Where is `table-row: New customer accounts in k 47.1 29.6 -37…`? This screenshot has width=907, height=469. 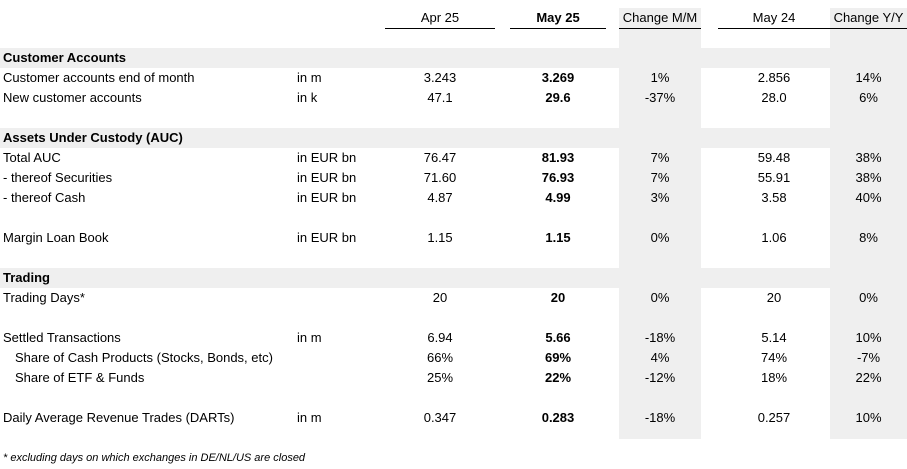
table-row: New customer accounts in k 47.1 29.6 -37… is located at coordinates (453, 98).